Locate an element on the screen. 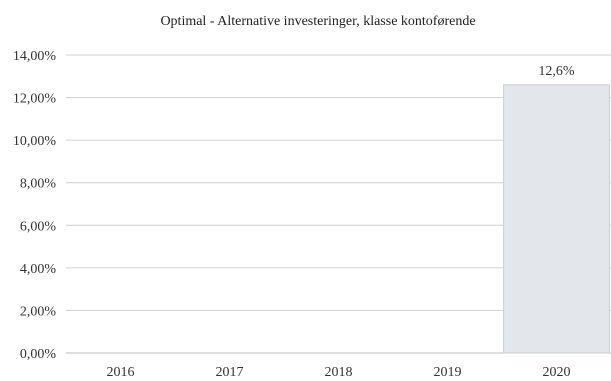 This screenshot has width=611, height=381. data-labels: 12,6% is located at coordinates (556, 71).